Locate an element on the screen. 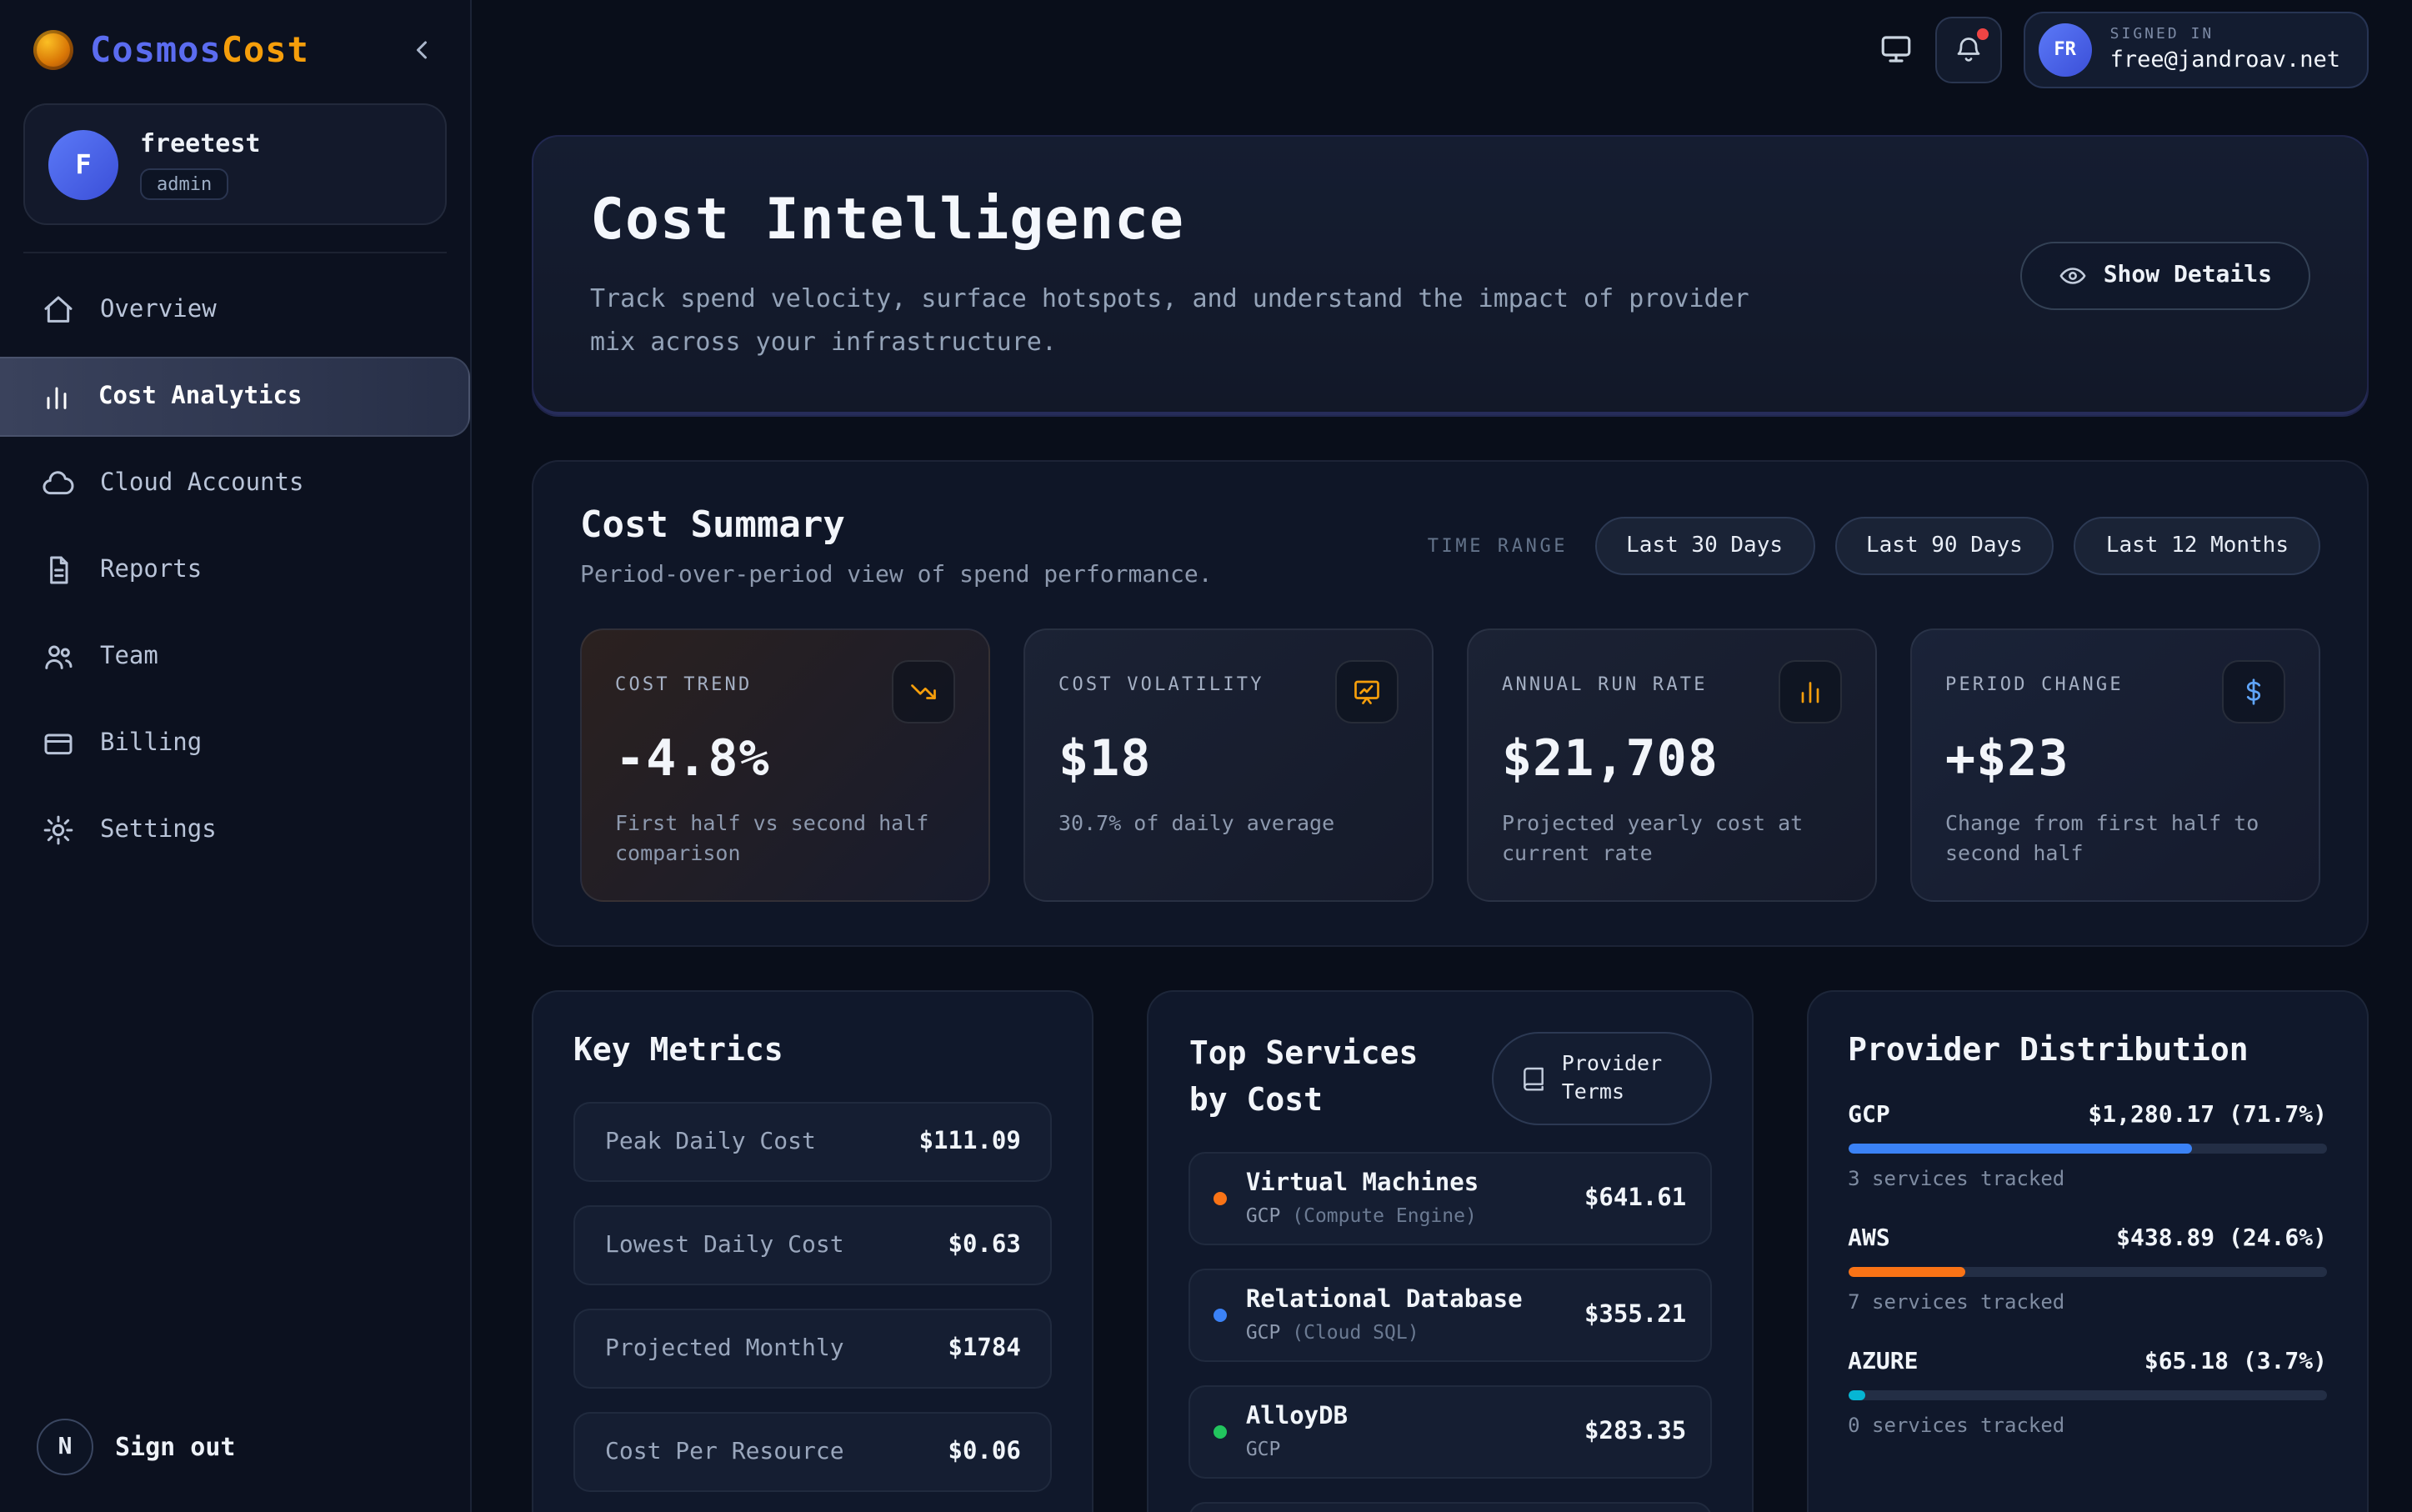 Image resolution: width=2412 pixels, height=1512 pixels. sidebar-item-label: Billing is located at coordinates (151, 744).